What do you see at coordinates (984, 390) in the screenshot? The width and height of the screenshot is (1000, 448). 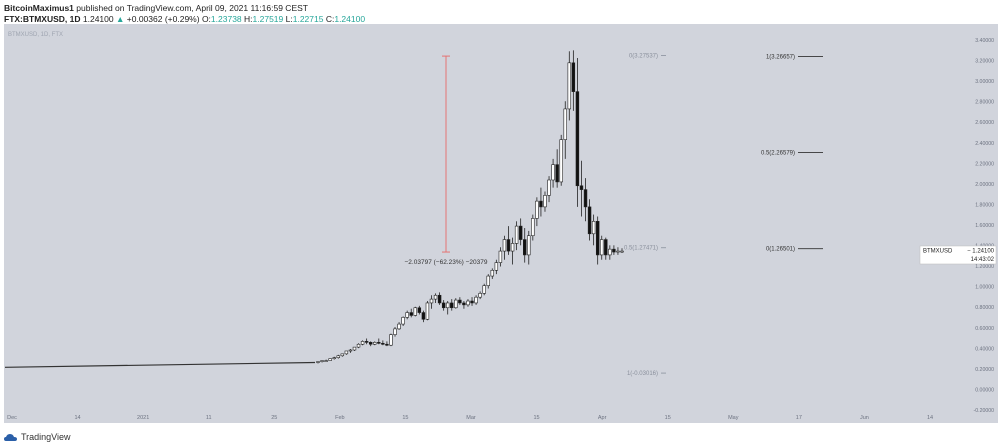 I see `y-tick-label: 0.00000` at bounding box center [984, 390].